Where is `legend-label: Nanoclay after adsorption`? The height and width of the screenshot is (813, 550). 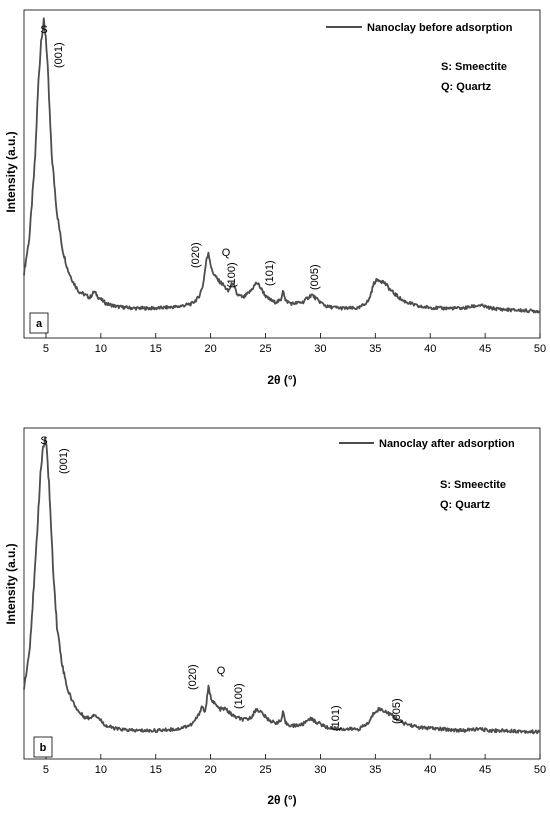 legend-label: Nanoclay after adsorption is located at coordinates (447, 444).